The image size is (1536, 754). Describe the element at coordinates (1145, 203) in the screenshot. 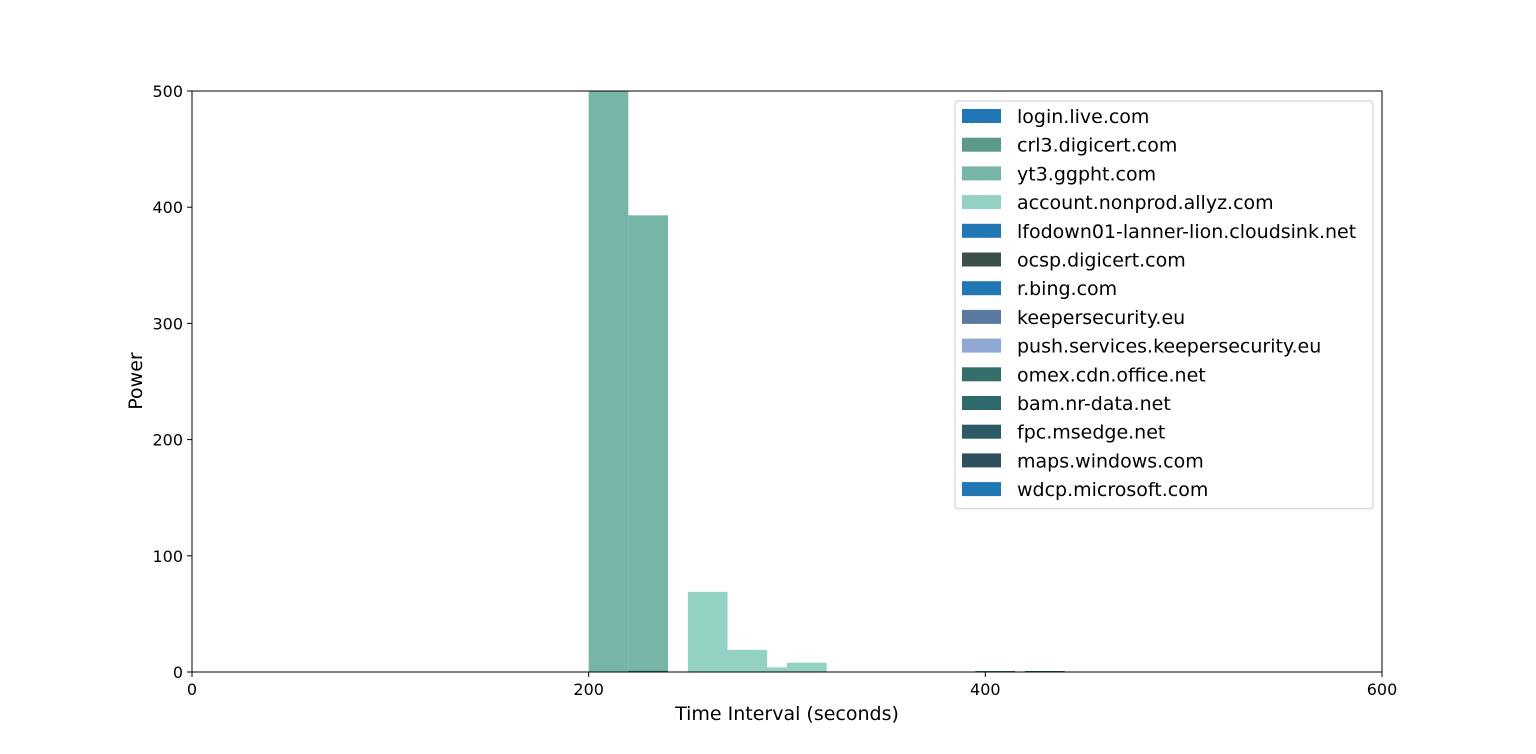

I see `legend-entry-label: account.nonprod.allyz.com` at that location.